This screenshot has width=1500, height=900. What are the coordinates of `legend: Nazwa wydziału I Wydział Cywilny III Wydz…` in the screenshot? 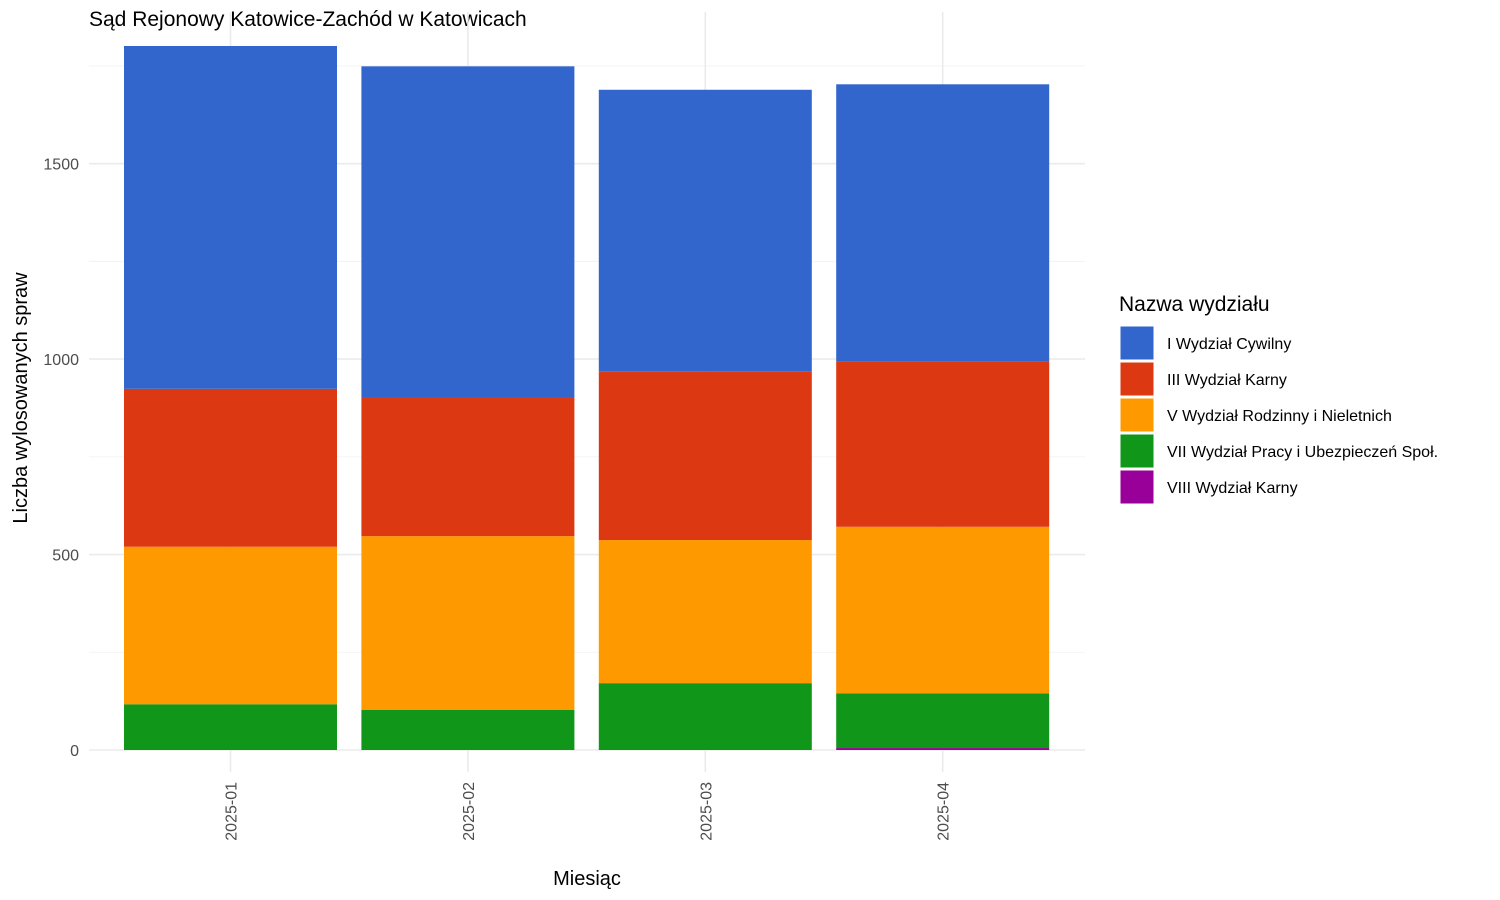 It's located at (1278, 399).